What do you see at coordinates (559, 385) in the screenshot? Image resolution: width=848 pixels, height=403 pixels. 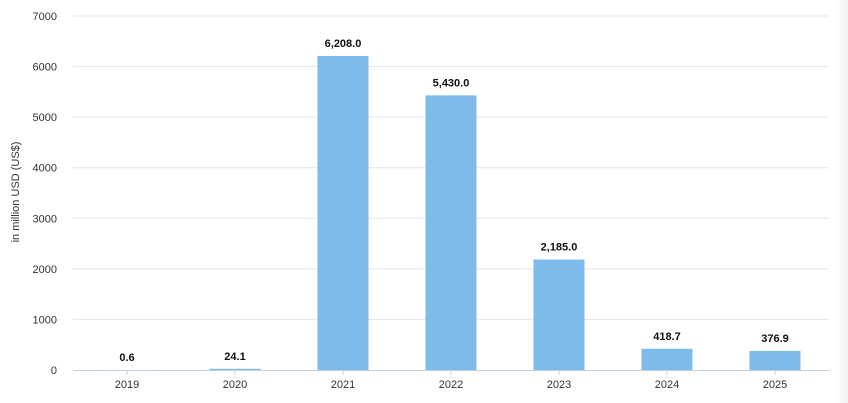 I see `x-tick-label: 2023` at bounding box center [559, 385].